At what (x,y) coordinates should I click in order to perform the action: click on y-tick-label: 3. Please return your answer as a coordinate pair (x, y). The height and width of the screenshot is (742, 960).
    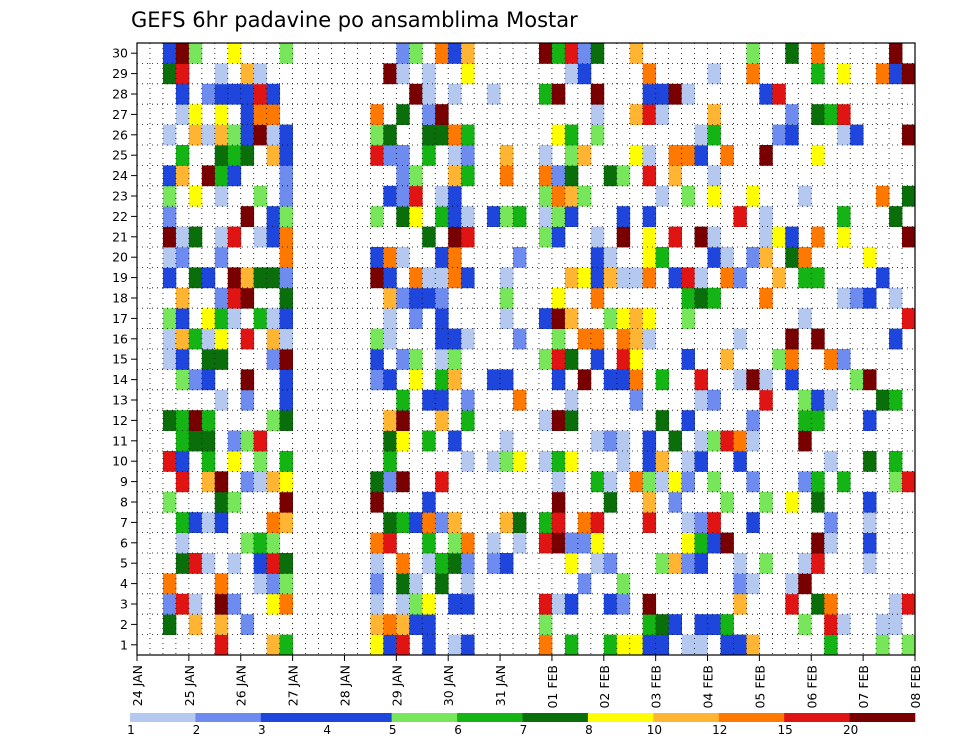
    Looking at the image, I should click on (124, 604).